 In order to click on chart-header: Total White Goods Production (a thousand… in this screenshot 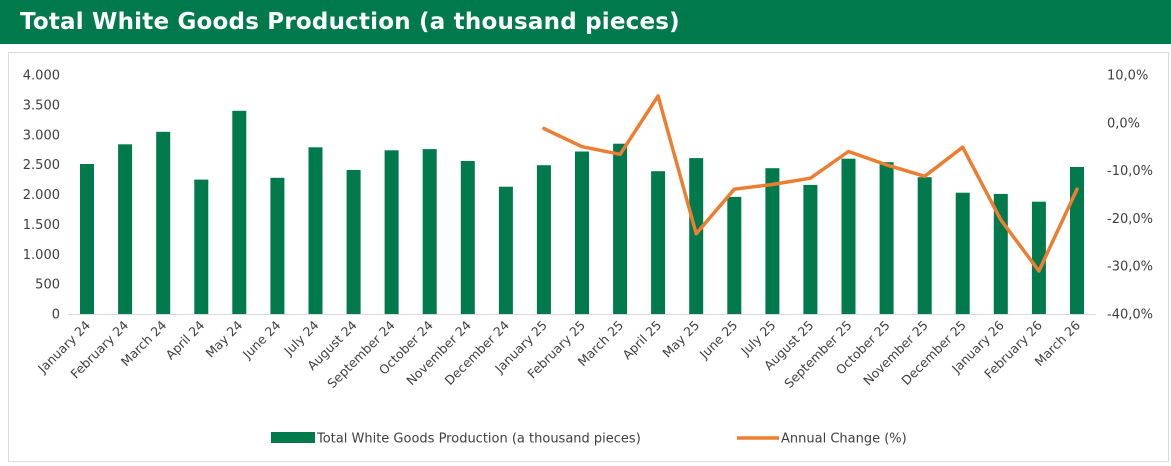, I will do `click(585, 22)`.